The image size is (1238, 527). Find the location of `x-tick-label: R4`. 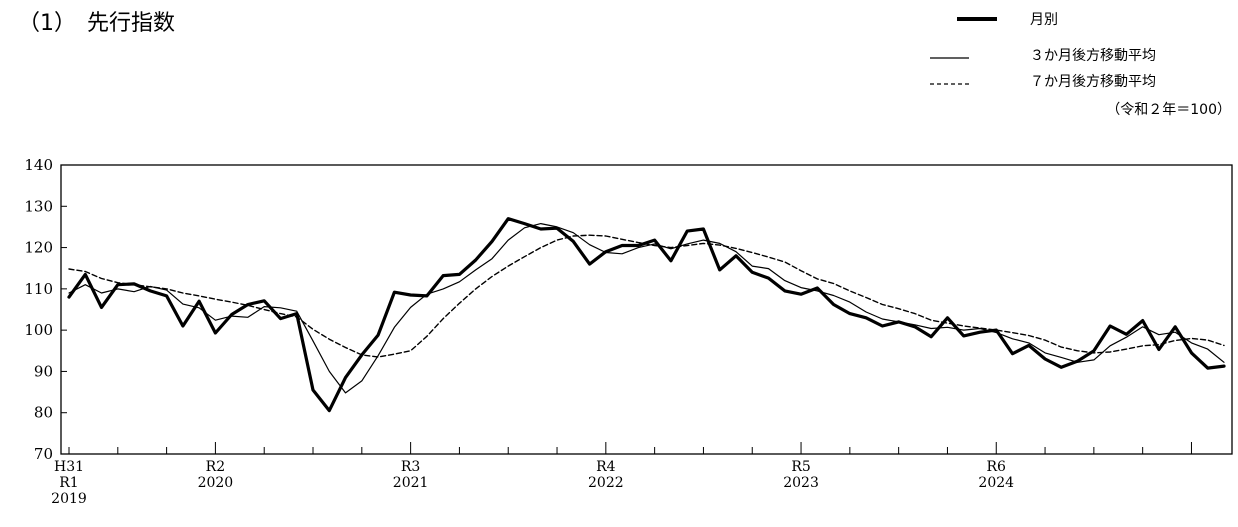

x-tick-label: R4 is located at coordinates (606, 467).